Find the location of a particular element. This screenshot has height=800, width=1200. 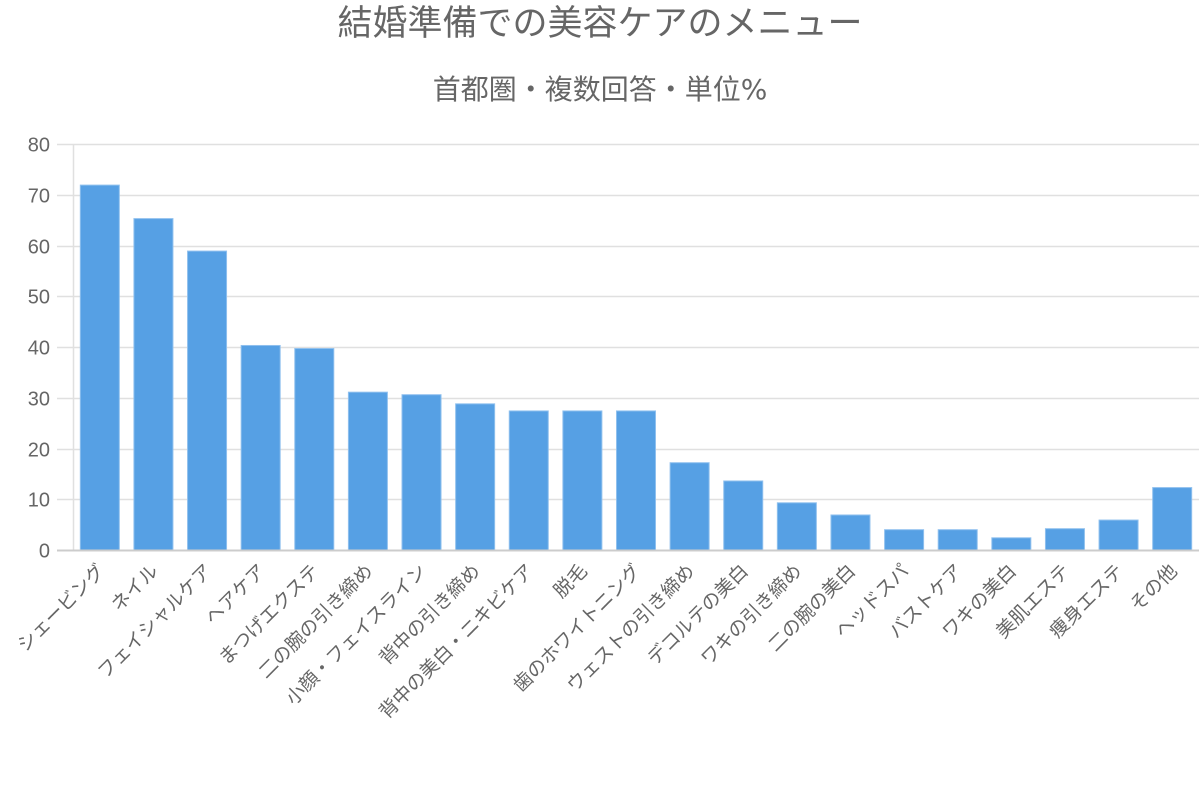

x-tick-label: その他 is located at coordinates (1154, 588).